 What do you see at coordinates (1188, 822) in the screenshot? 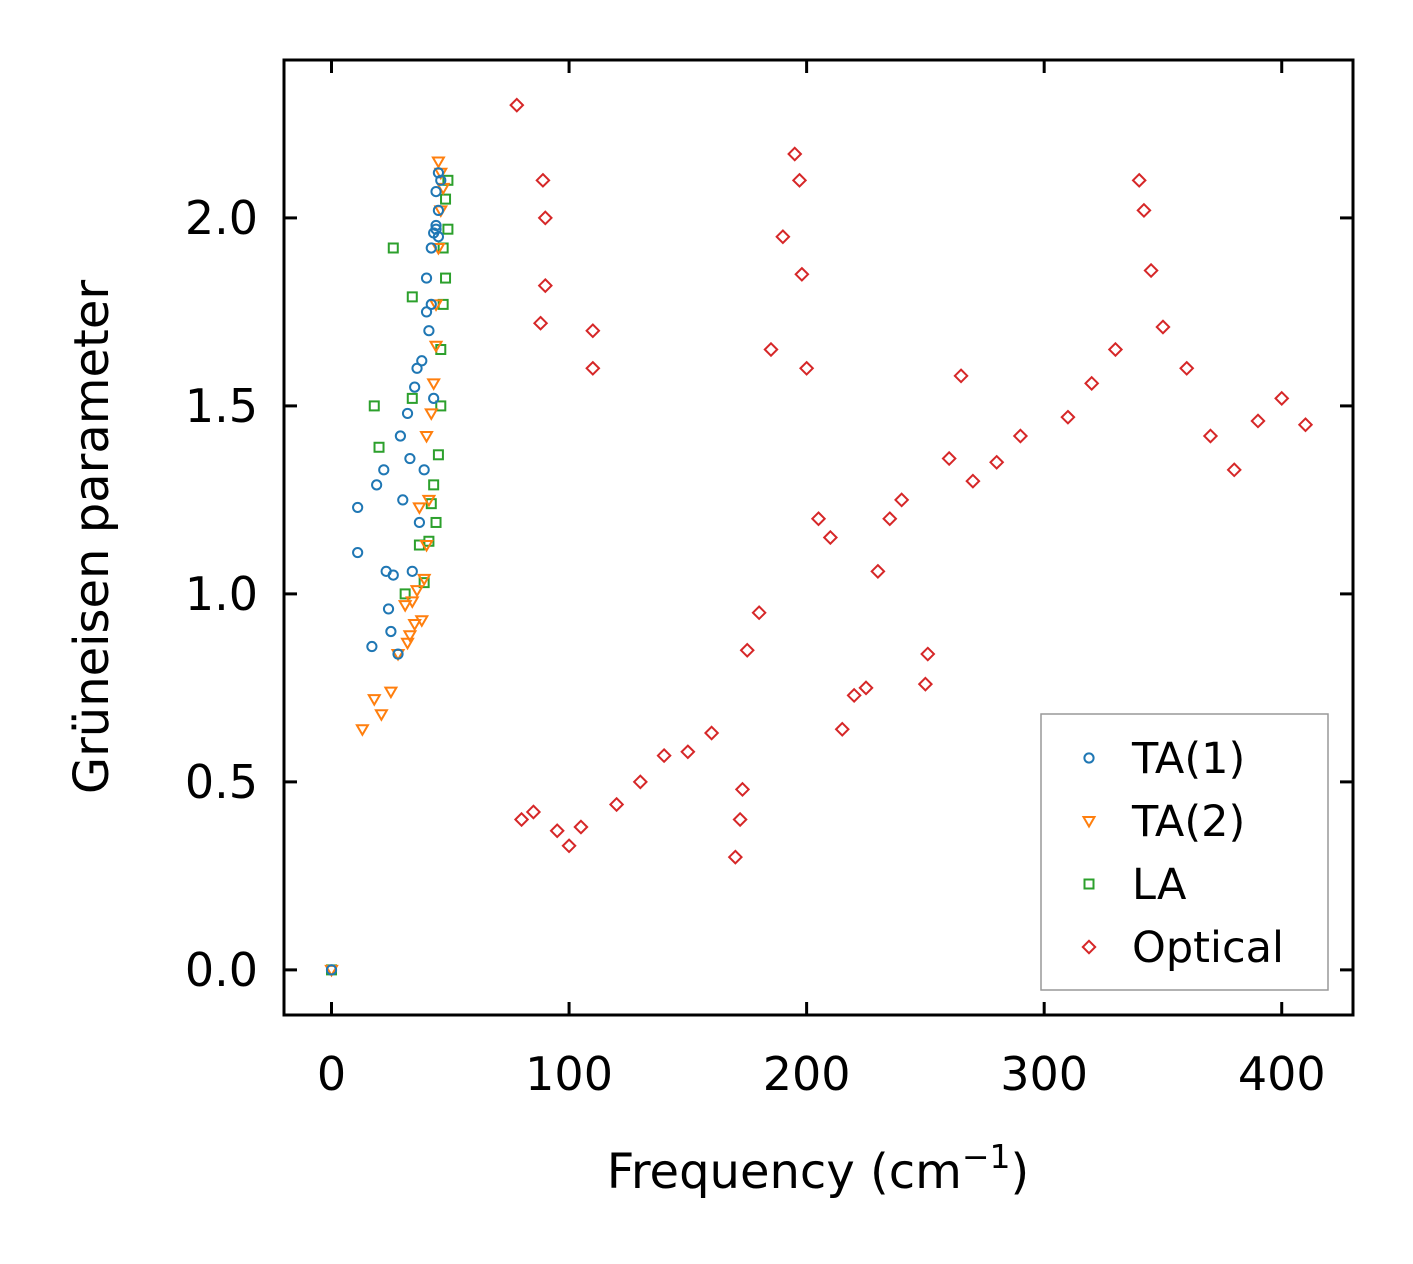
I see `legend-label-ta2: TA(2)` at bounding box center [1188, 822].